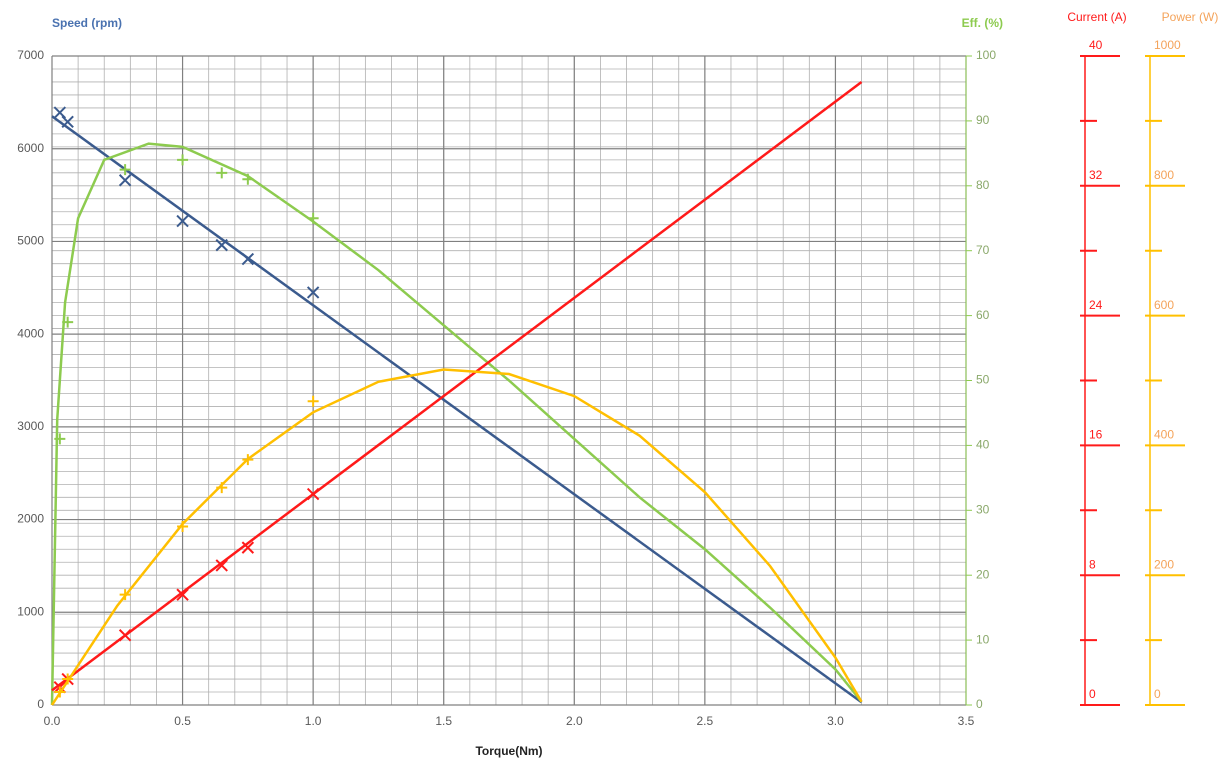  What do you see at coordinates (1164, 564) in the screenshot?
I see `axis-tick-label: 200` at bounding box center [1164, 564].